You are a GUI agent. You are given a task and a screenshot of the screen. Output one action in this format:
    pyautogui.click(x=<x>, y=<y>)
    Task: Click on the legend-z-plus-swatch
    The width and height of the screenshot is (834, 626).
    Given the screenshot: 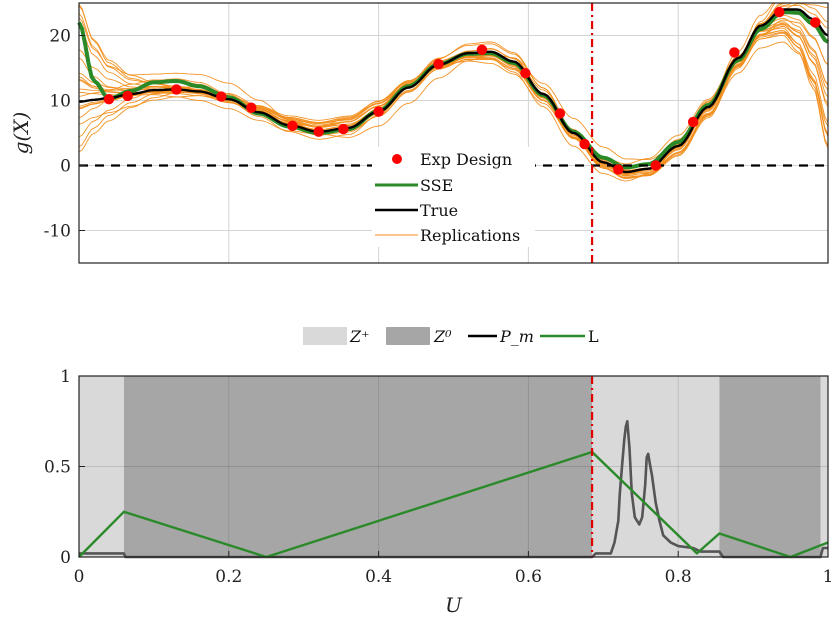 What is the action you would take?
    pyautogui.click(x=325, y=336)
    